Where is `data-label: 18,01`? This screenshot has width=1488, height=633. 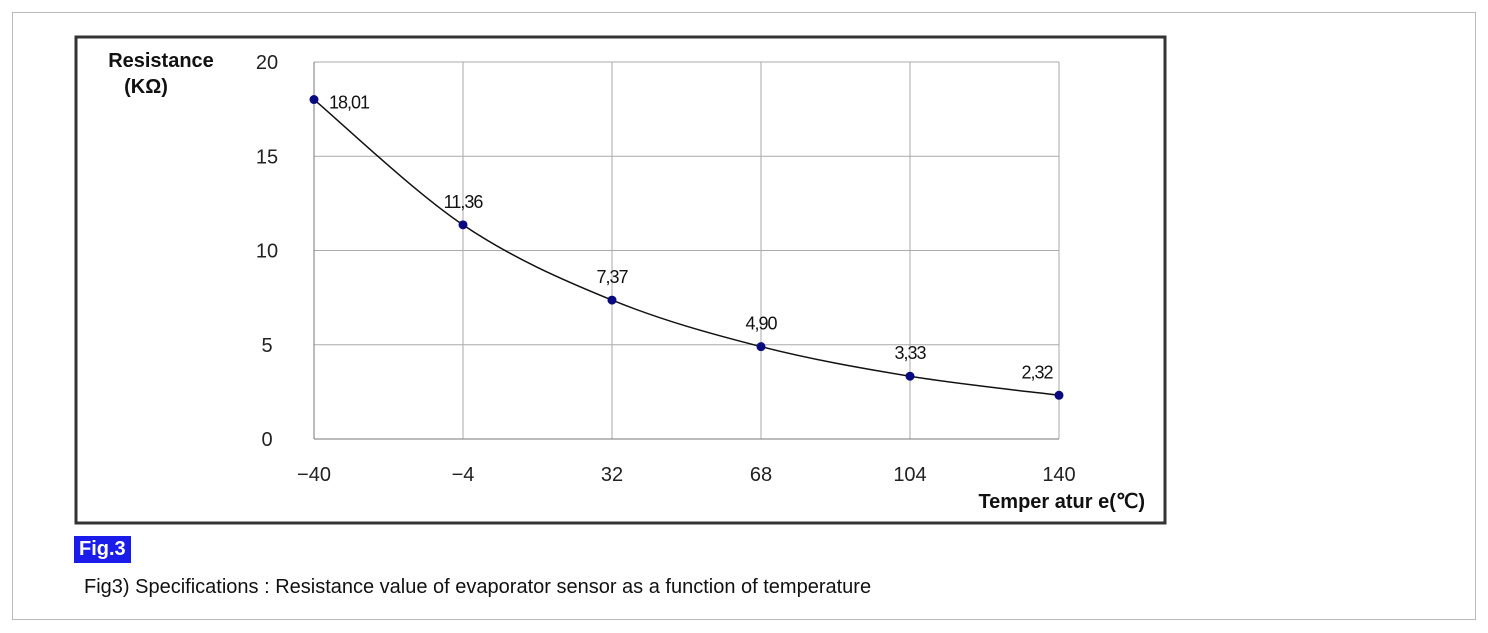
data-label: 18,01 is located at coordinates (349, 103).